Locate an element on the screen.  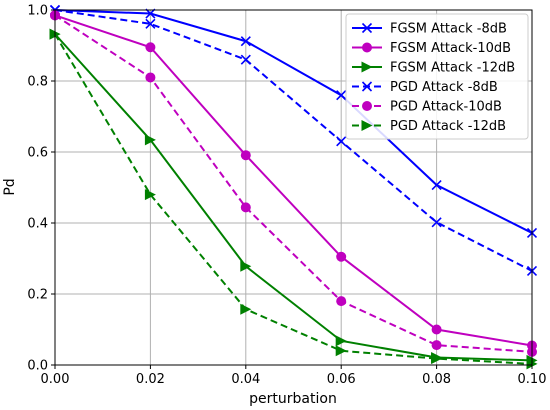
legend-item: PGD Attack -12dB is located at coordinates (429, 126).